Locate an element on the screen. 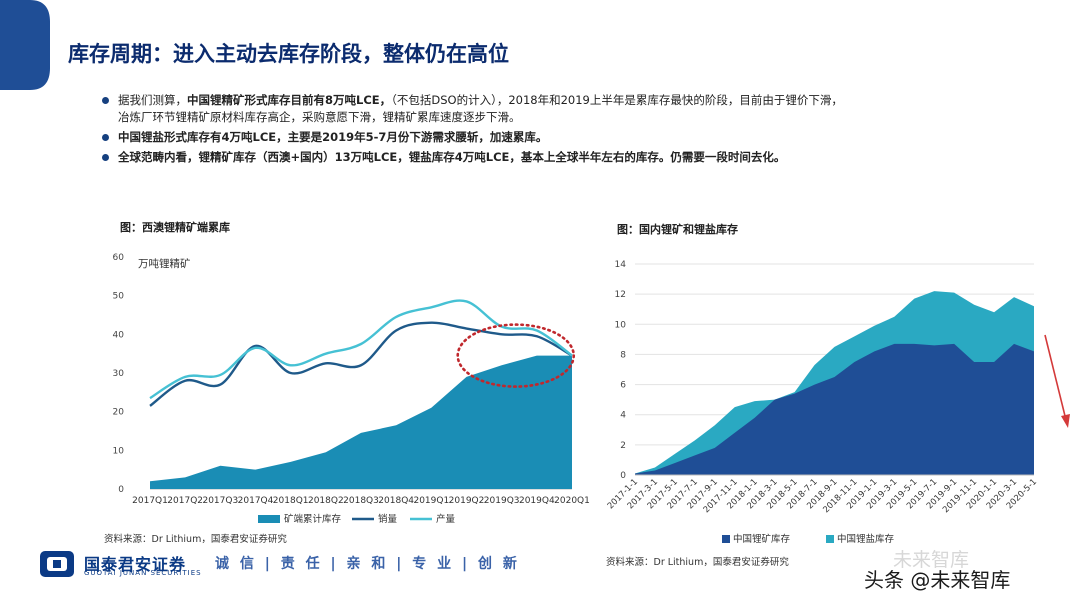  right-y-tick-label: 12 is located at coordinates (620, 295).